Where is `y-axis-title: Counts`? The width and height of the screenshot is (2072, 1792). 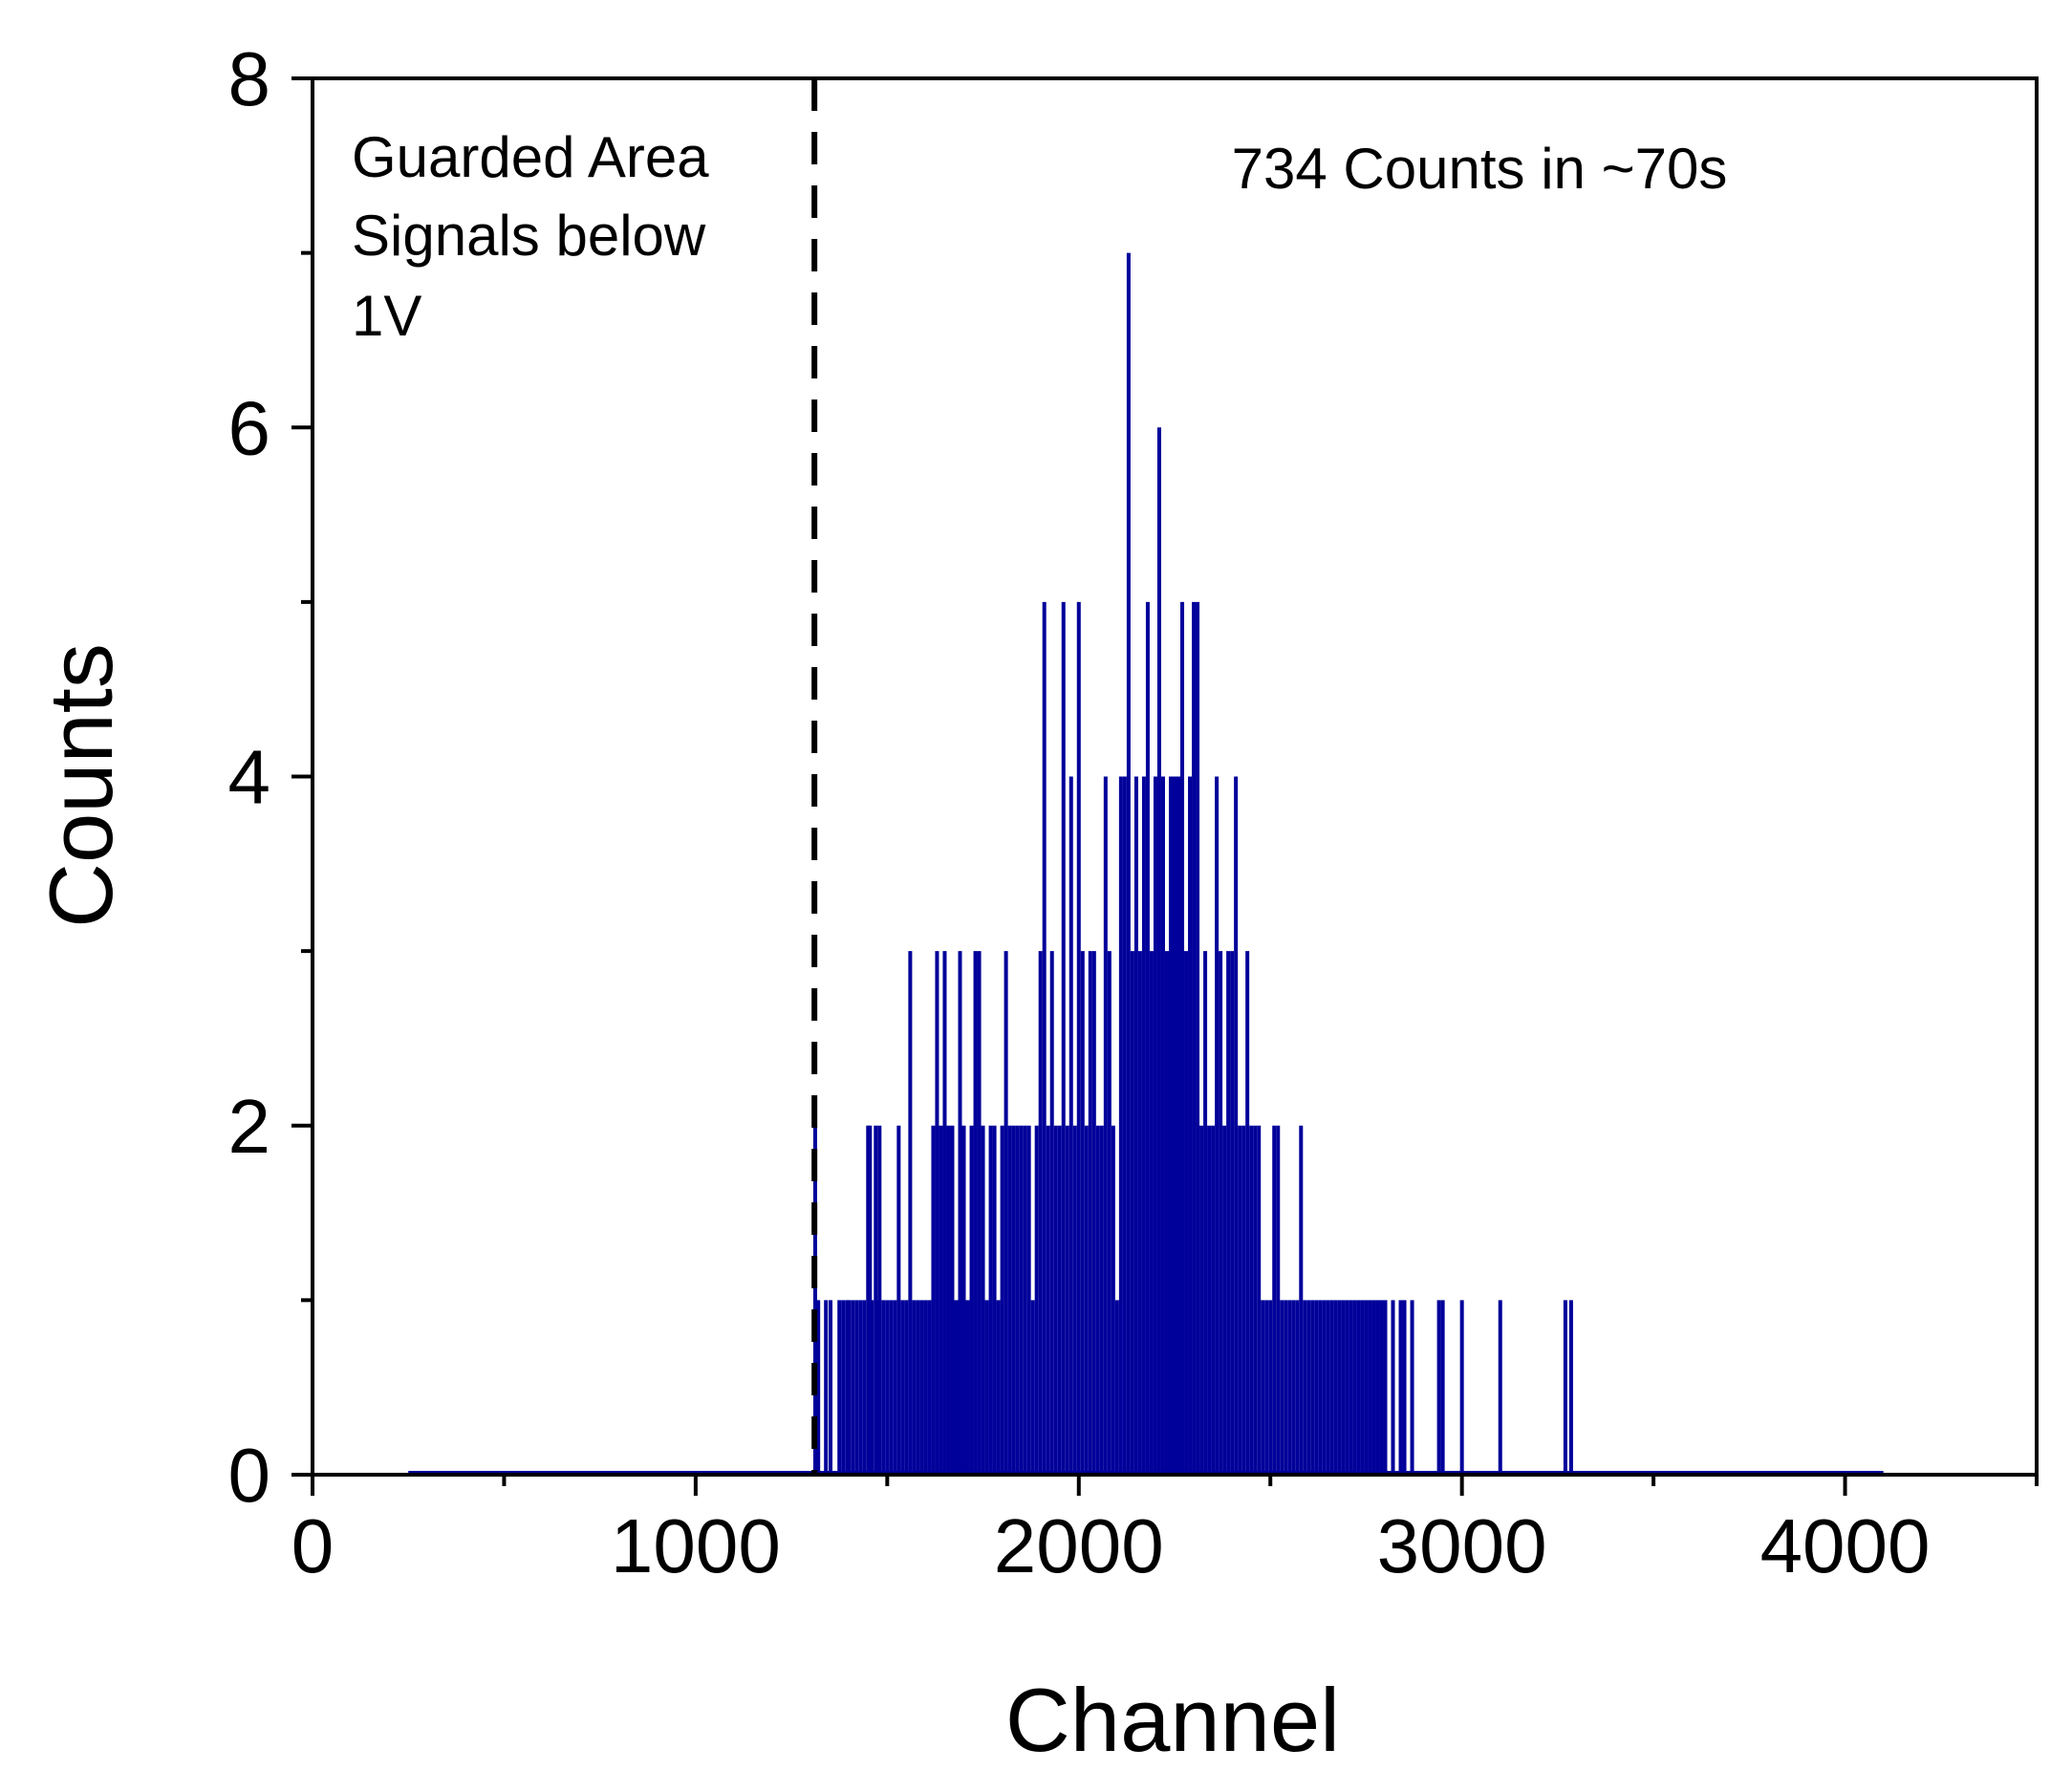 y-axis-title: Counts is located at coordinates (81, 785).